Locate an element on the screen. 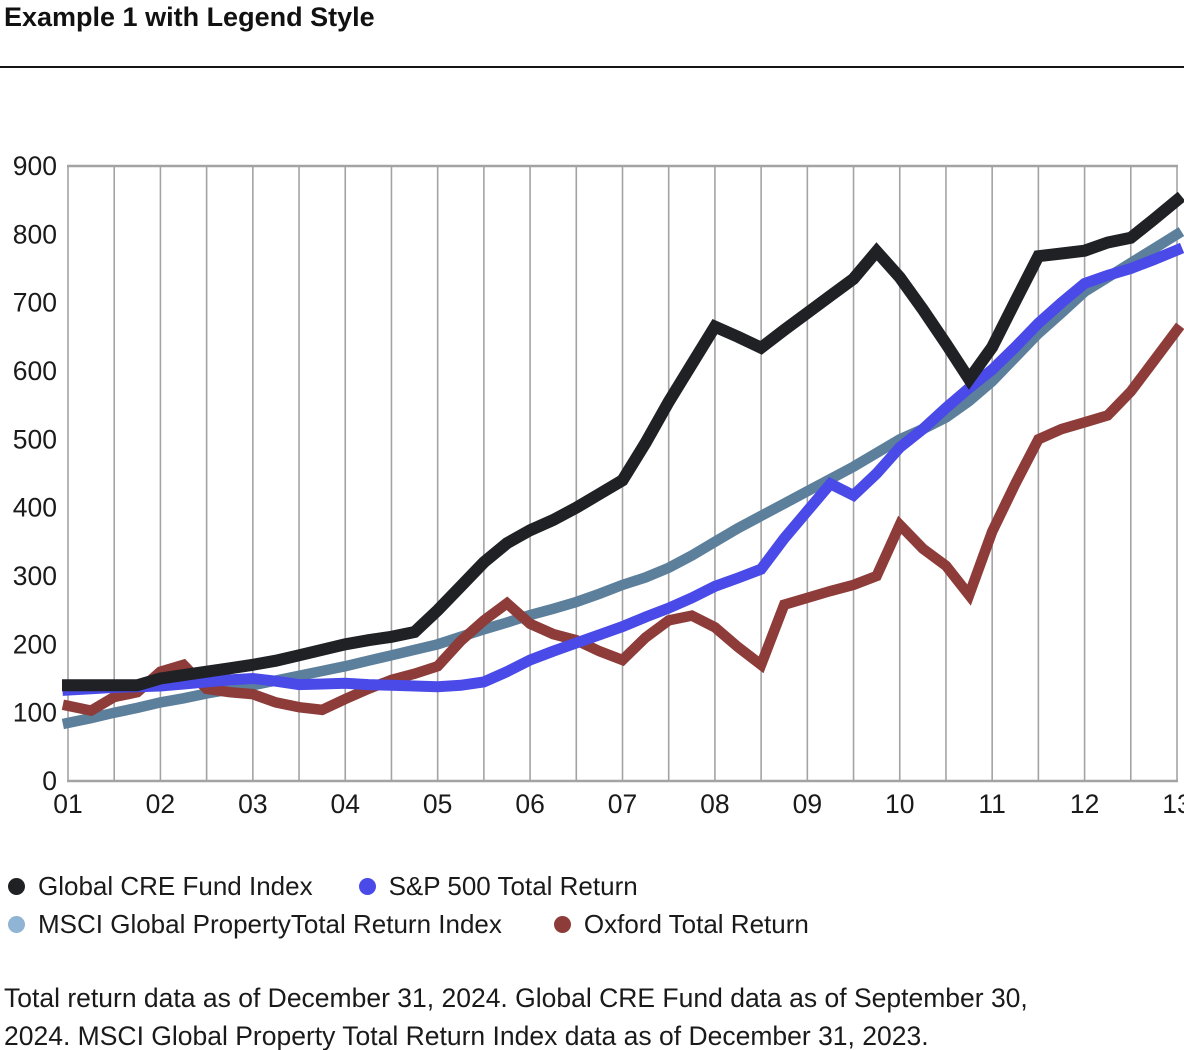 This screenshot has height=1050, width=1184. legend-item-global-cre: Global CRE Fund Index is located at coordinates (160, 886).